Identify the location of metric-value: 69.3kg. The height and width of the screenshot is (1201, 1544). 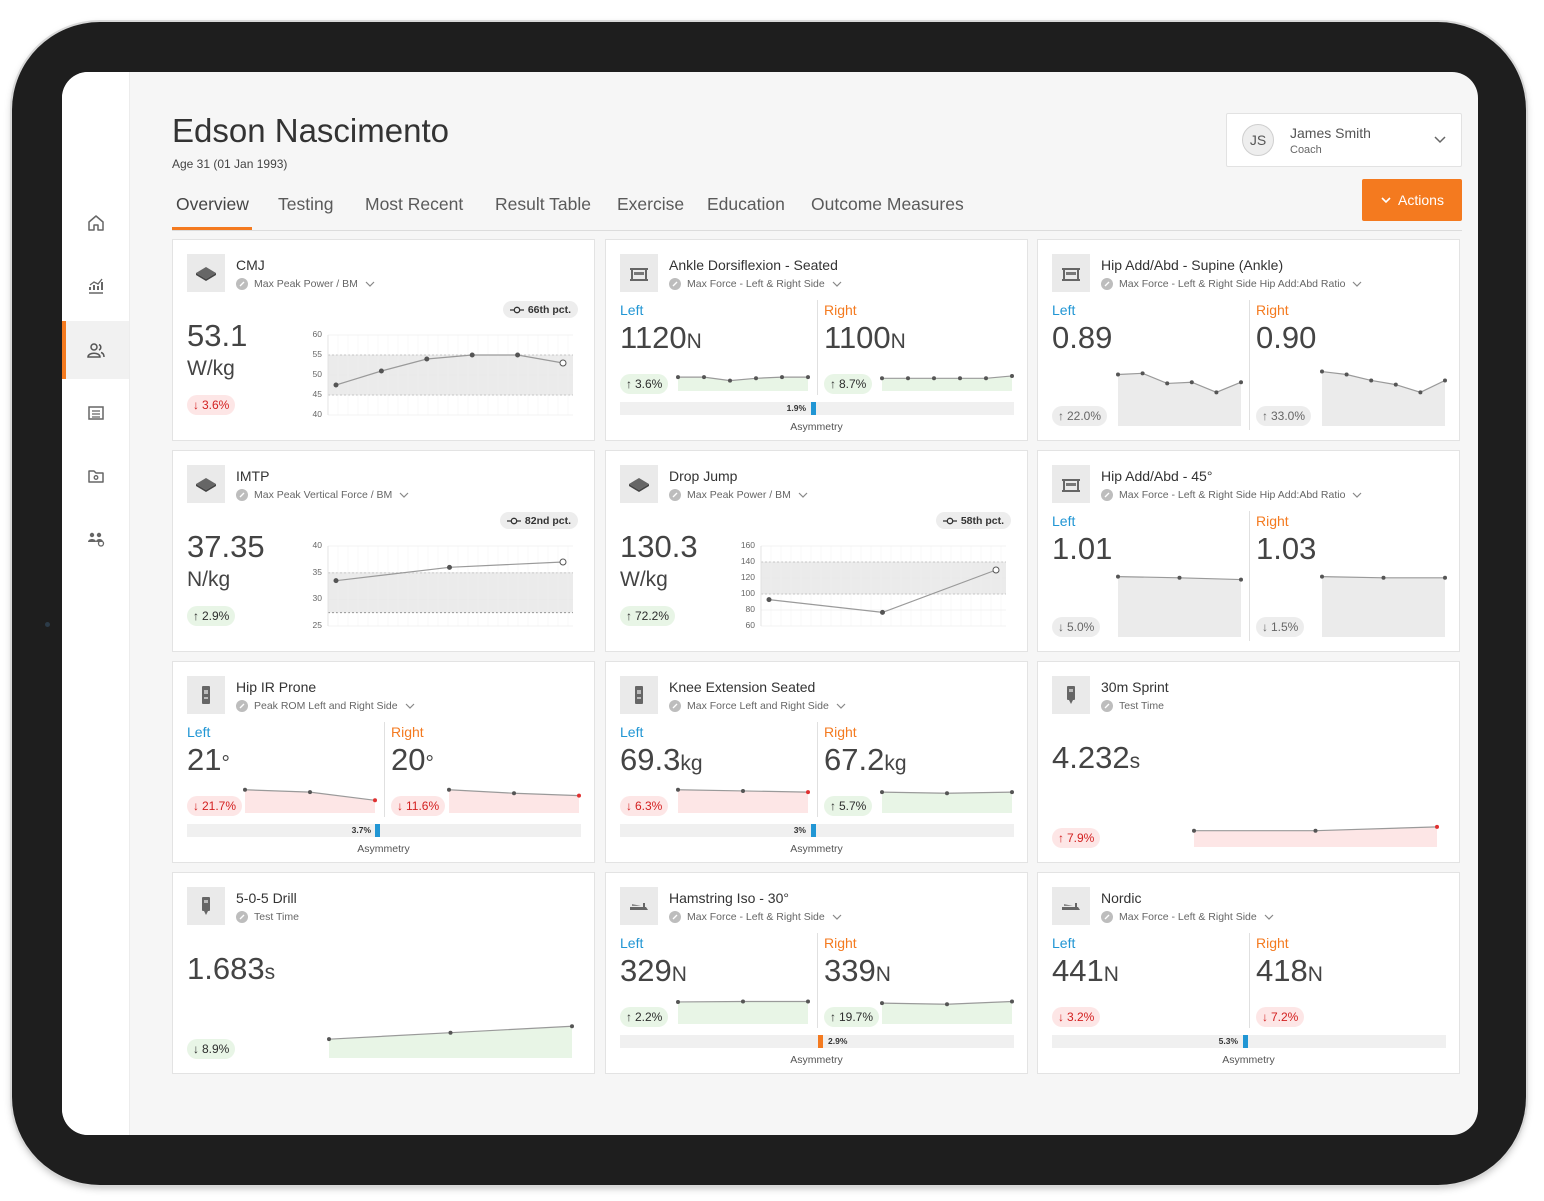
(661, 760).